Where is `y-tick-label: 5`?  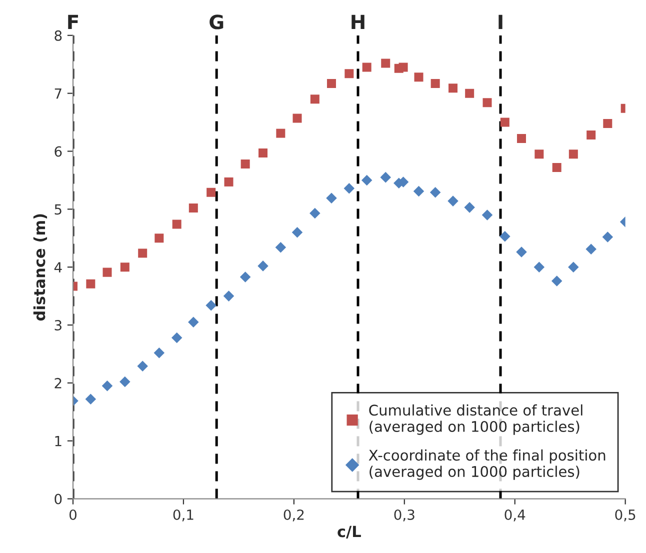 y-tick-label: 5 is located at coordinates (58, 209).